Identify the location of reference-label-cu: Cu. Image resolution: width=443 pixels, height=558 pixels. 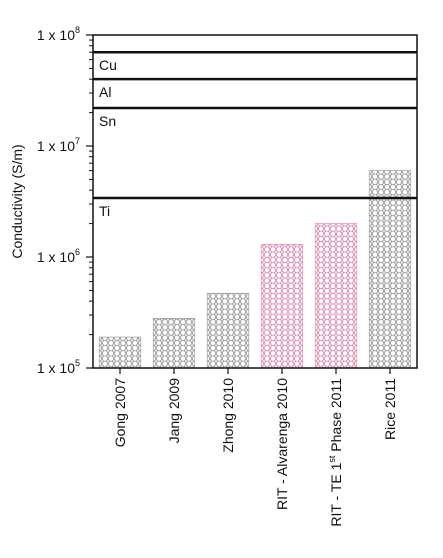
(108, 65).